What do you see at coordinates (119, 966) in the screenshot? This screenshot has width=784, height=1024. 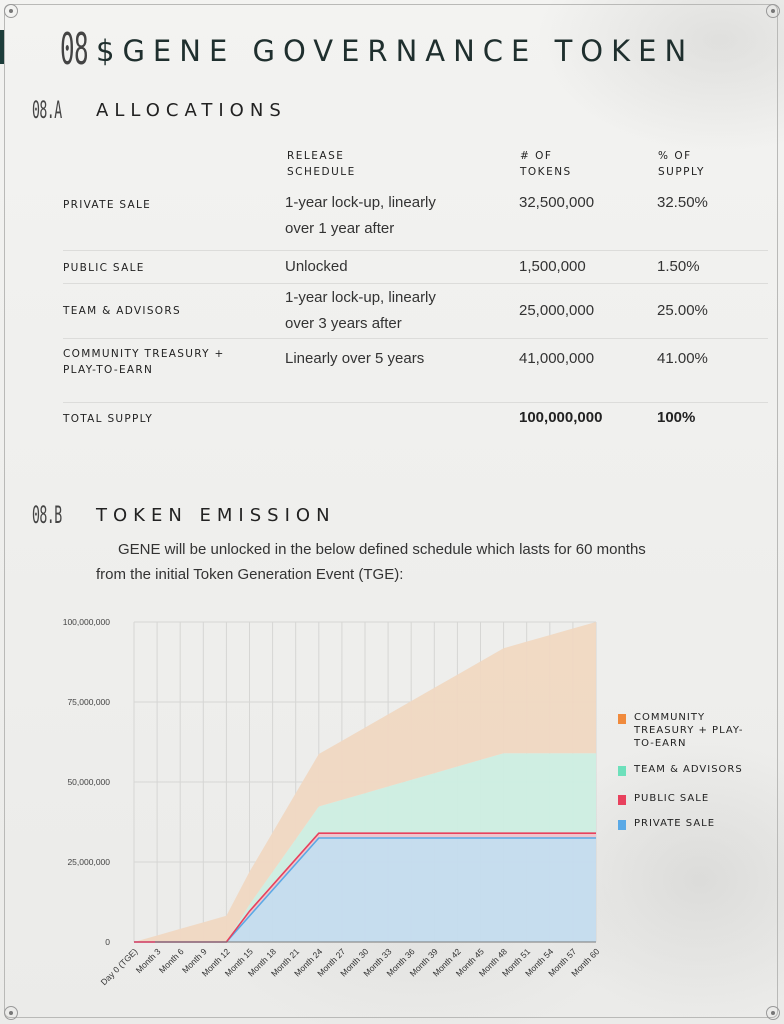 I see `x-tick-label: Day 0 (TGE)` at bounding box center [119, 966].